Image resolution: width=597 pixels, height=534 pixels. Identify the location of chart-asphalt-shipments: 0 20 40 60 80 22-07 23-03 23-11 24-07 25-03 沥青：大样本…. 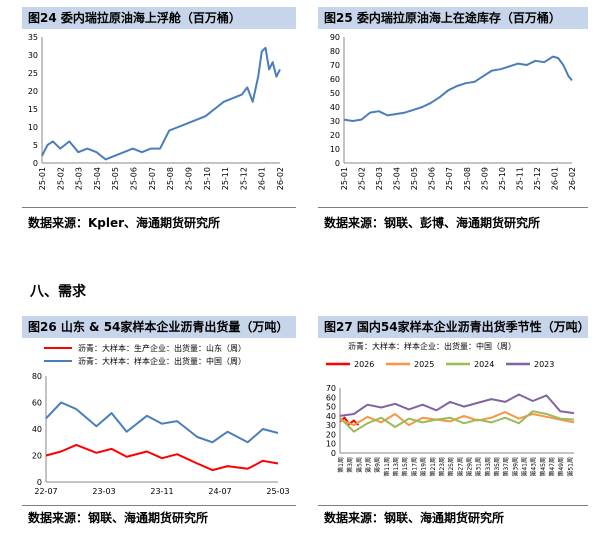
(161, 419).